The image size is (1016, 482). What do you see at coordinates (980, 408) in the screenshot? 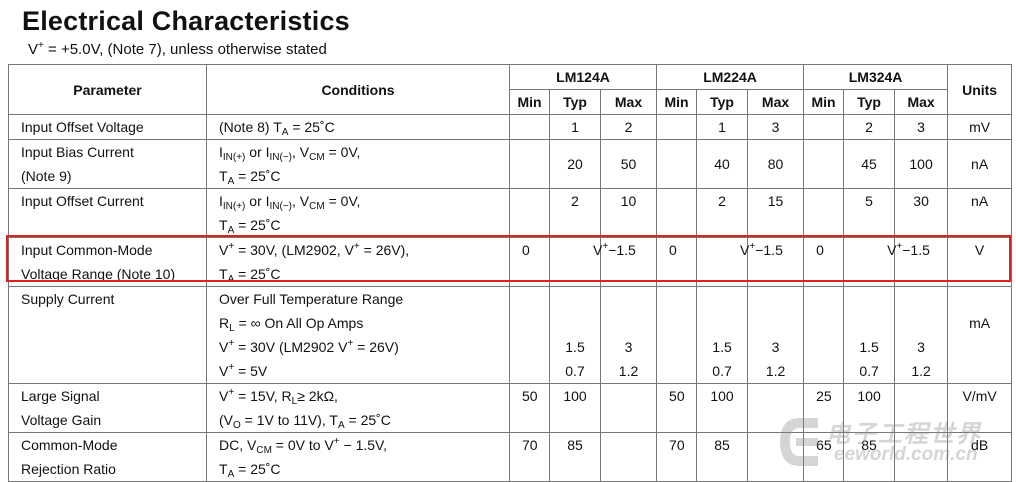
I see `units-cell: V/mV` at bounding box center [980, 408].